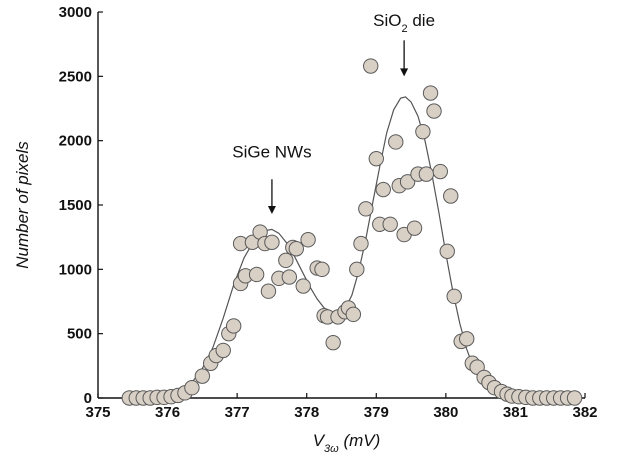 The height and width of the screenshot is (464, 617). What do you see at coordinates (445, 412) in the screenshot?
I see `x-tick-label: 380` at bounding box center [445, 412].